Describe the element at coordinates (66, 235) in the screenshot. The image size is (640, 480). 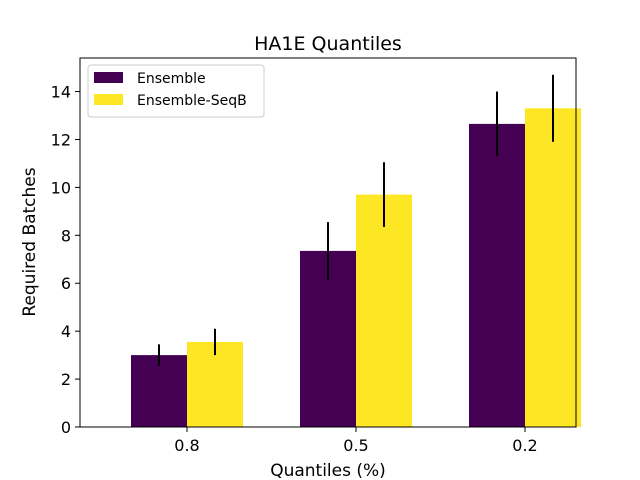
I see `y-tick-label-4: 8` at that location.